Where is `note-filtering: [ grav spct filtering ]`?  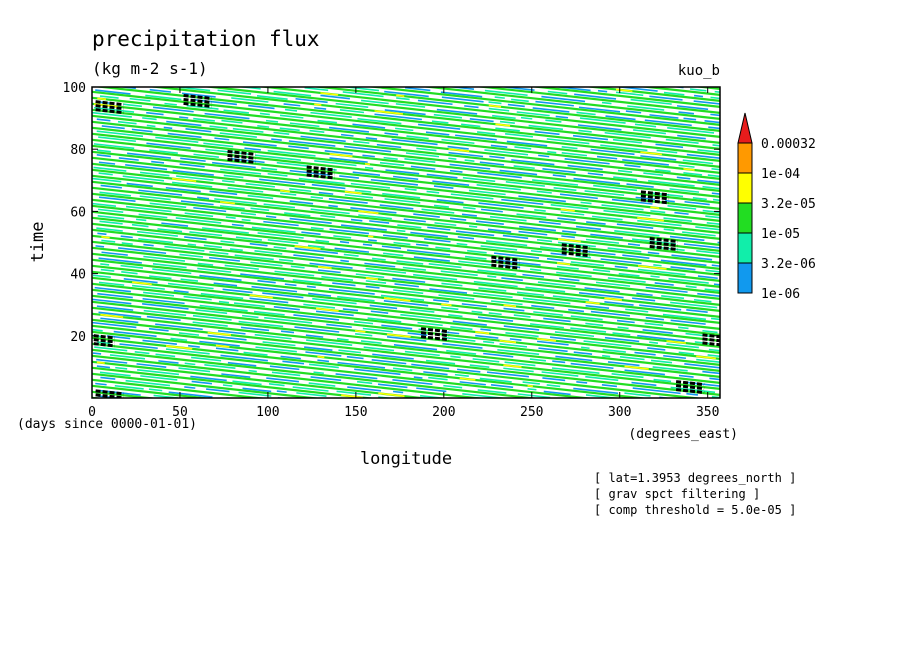
note-filtering: [ grav spct filtering ] is located at coordinates (677, 494).